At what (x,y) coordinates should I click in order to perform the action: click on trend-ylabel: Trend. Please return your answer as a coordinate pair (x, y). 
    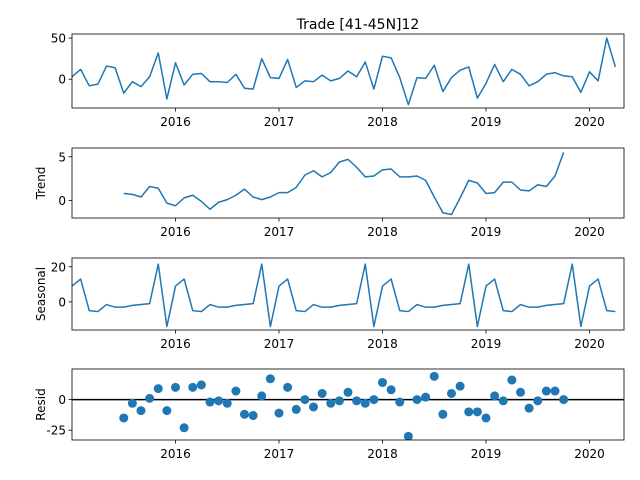
    Looking at the image, I should click on (41, 184).